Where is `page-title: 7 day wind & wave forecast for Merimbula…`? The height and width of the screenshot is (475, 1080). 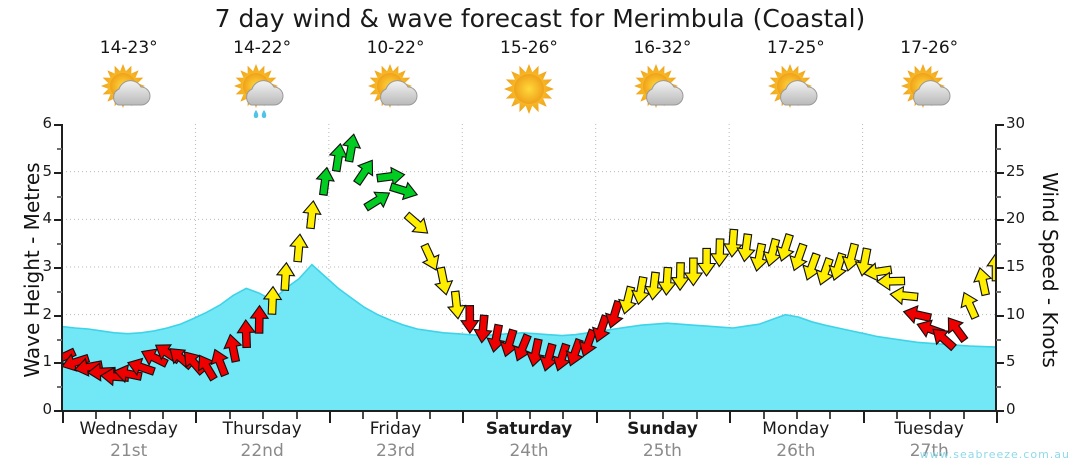
page-title: 7 day wind & wave forecast for Merimbula… is located at coordinates (540, 18).